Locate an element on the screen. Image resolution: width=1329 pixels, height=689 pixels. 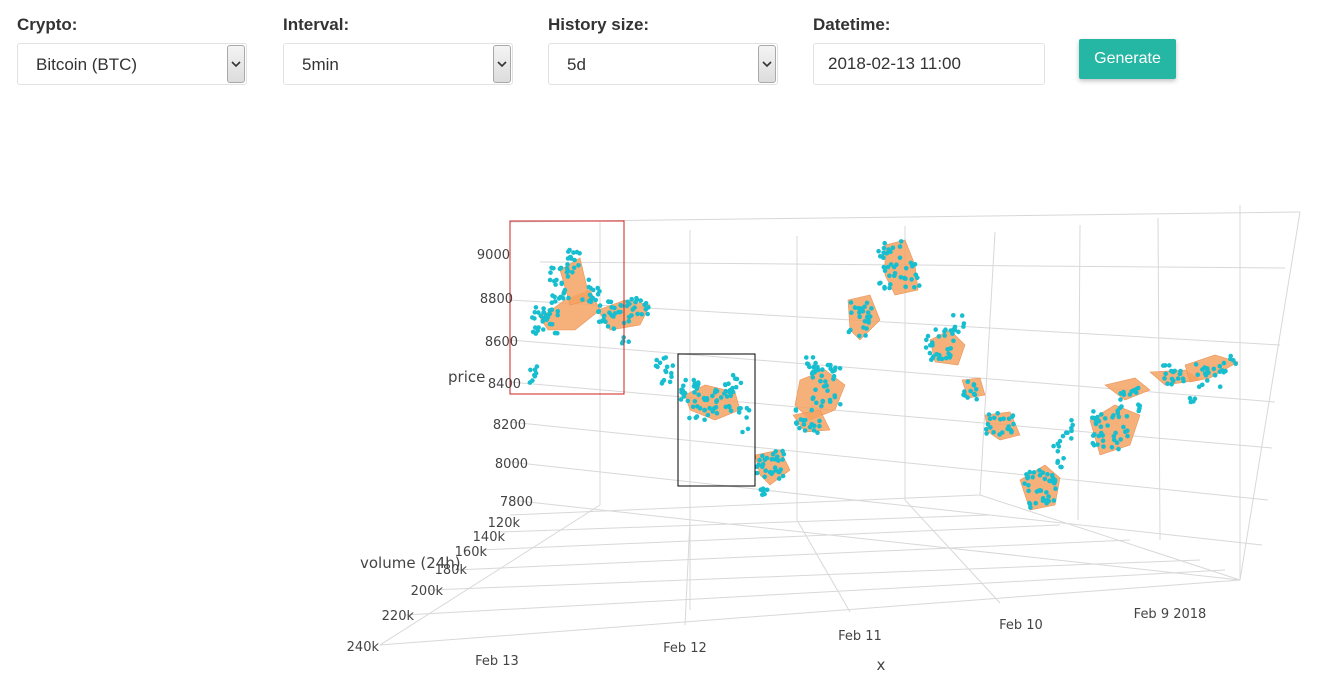
crypto-control: Crypto: Bitcoin (BTC) is located at coordinates (132, 49).